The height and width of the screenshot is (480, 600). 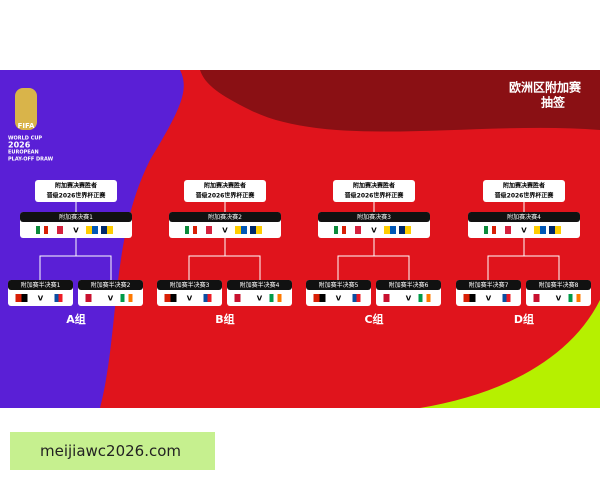 I want to click on semi-box-label: 附加赛半决赛6, so click(x=409, y=285).